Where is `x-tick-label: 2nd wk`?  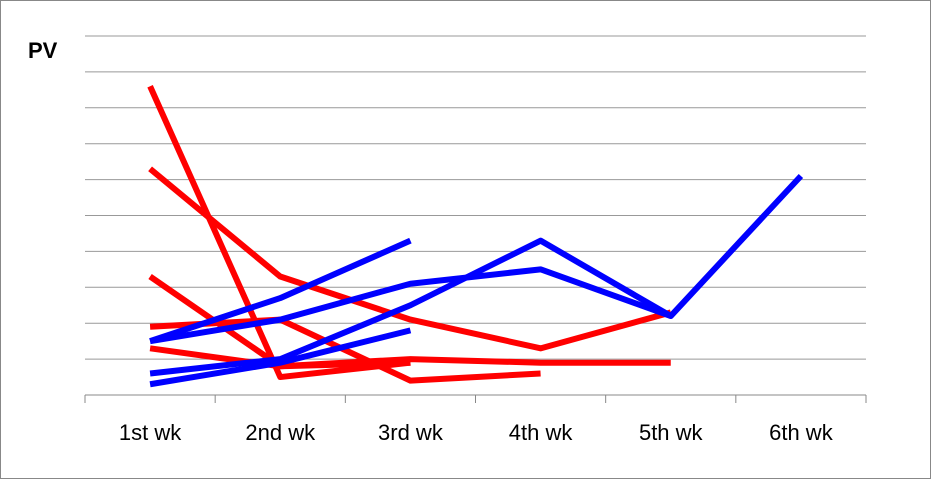
x-tick-label: 2nd wk is located at coordinates (280, 432).